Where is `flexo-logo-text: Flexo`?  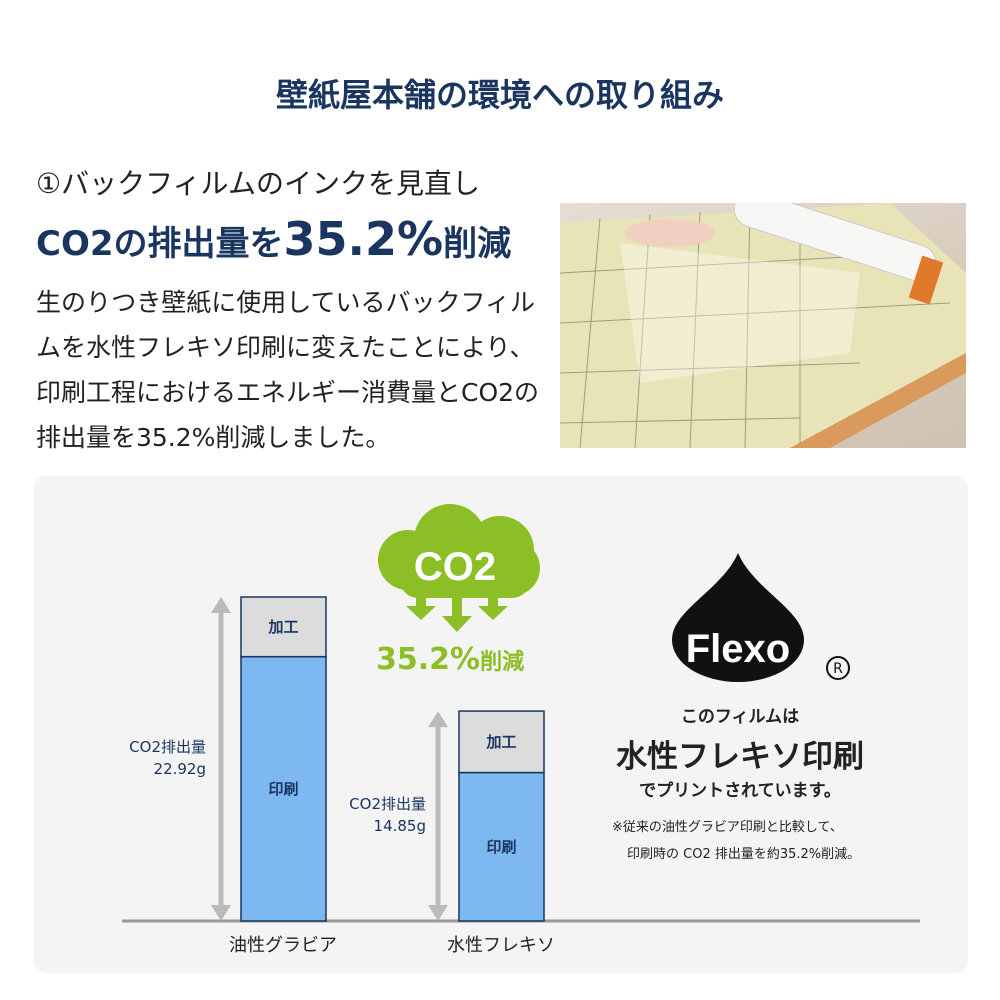 flexo-logo-text: Flexo is located at coordinates (738, 649).